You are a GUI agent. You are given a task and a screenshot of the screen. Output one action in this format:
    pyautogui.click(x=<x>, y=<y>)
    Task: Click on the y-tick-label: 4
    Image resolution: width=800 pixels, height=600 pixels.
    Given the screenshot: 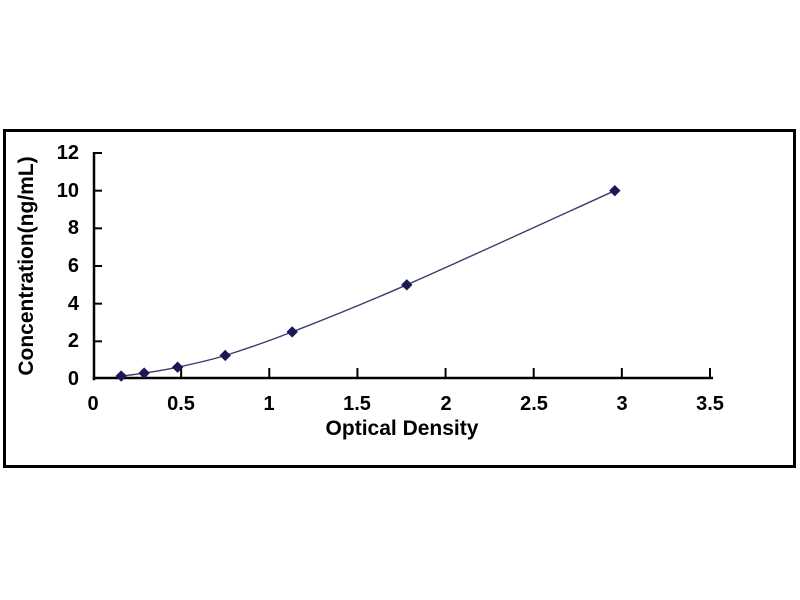 What is the action you would take?
    pyautogui.click(x=73, y=304)
    